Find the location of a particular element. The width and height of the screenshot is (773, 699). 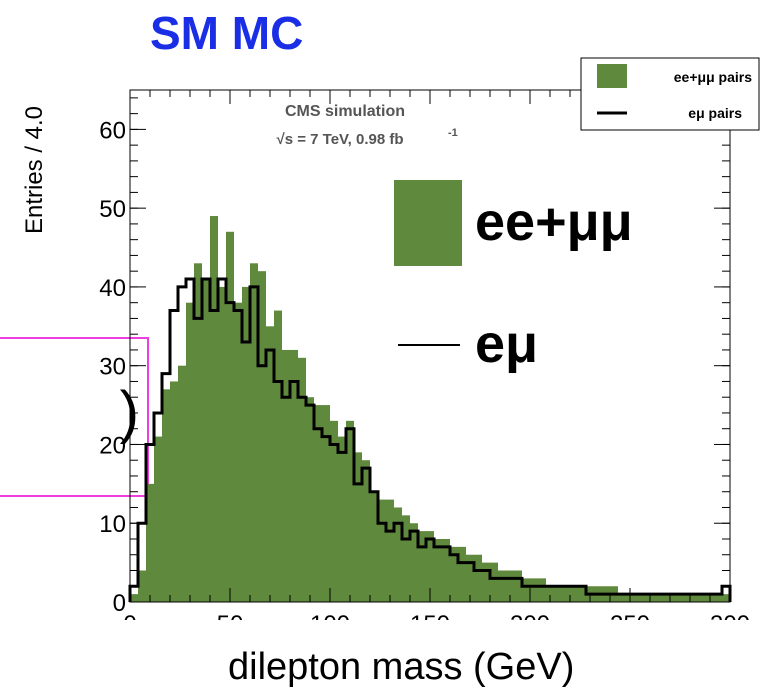

y-tick-label: 50 is located at coordinates (112, 209).